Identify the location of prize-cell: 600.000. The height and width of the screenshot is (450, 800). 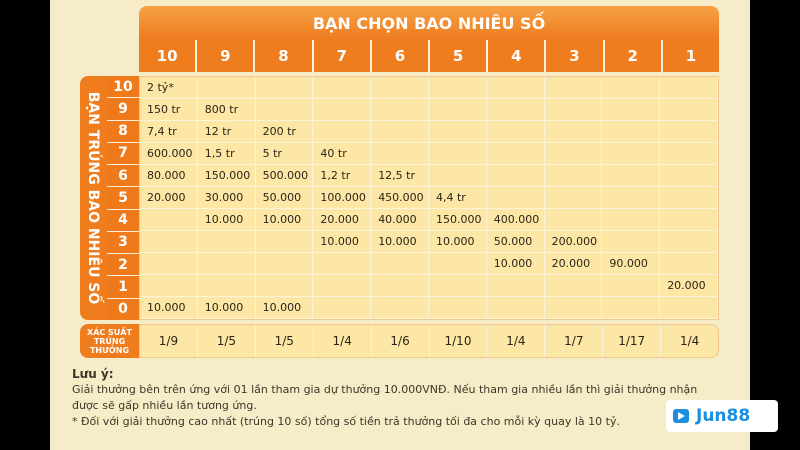
(169, 154).